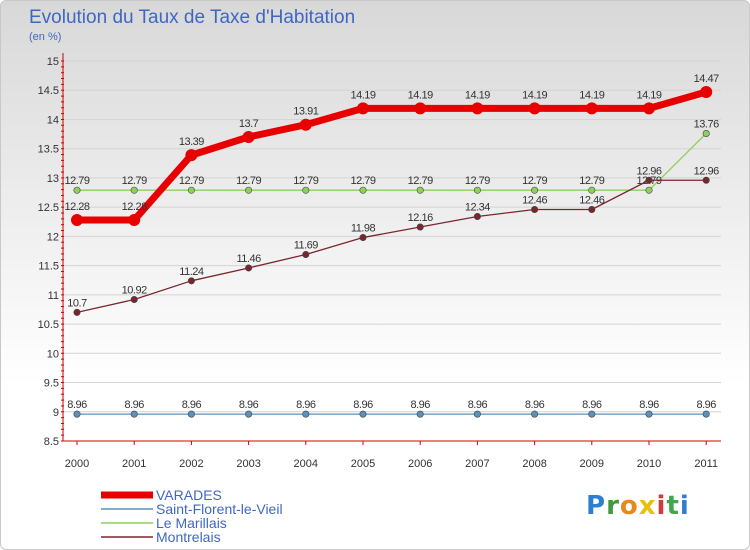 This screenshot has width=750, height=550. Describe the element at coordinates (363, 464) in the screenshot. I see `x-tick-label: 2005` at that location.